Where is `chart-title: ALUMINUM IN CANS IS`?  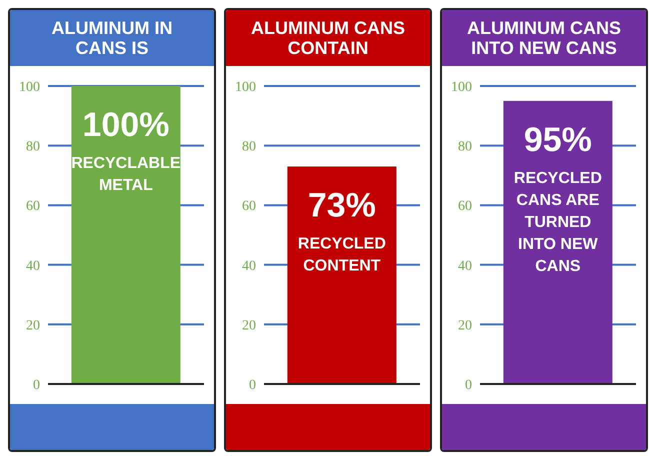 chart-title: ALUMINUM IN CANS IS is located at coordinates (112, 38).